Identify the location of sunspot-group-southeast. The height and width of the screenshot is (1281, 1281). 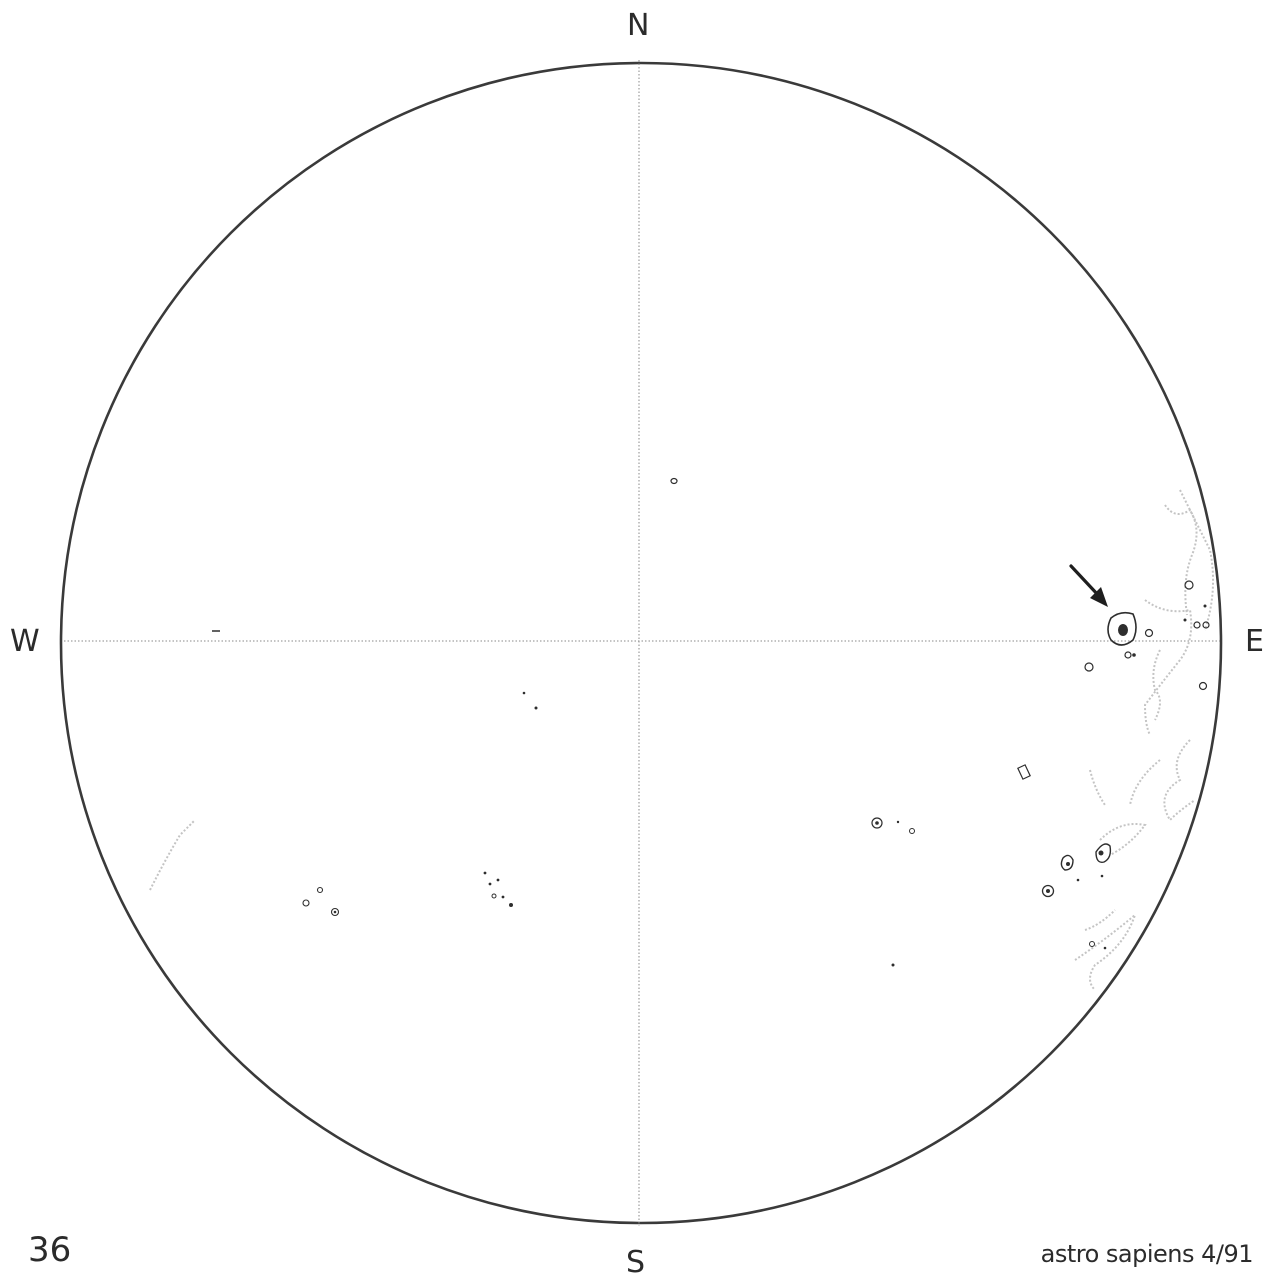
(1076, 896).